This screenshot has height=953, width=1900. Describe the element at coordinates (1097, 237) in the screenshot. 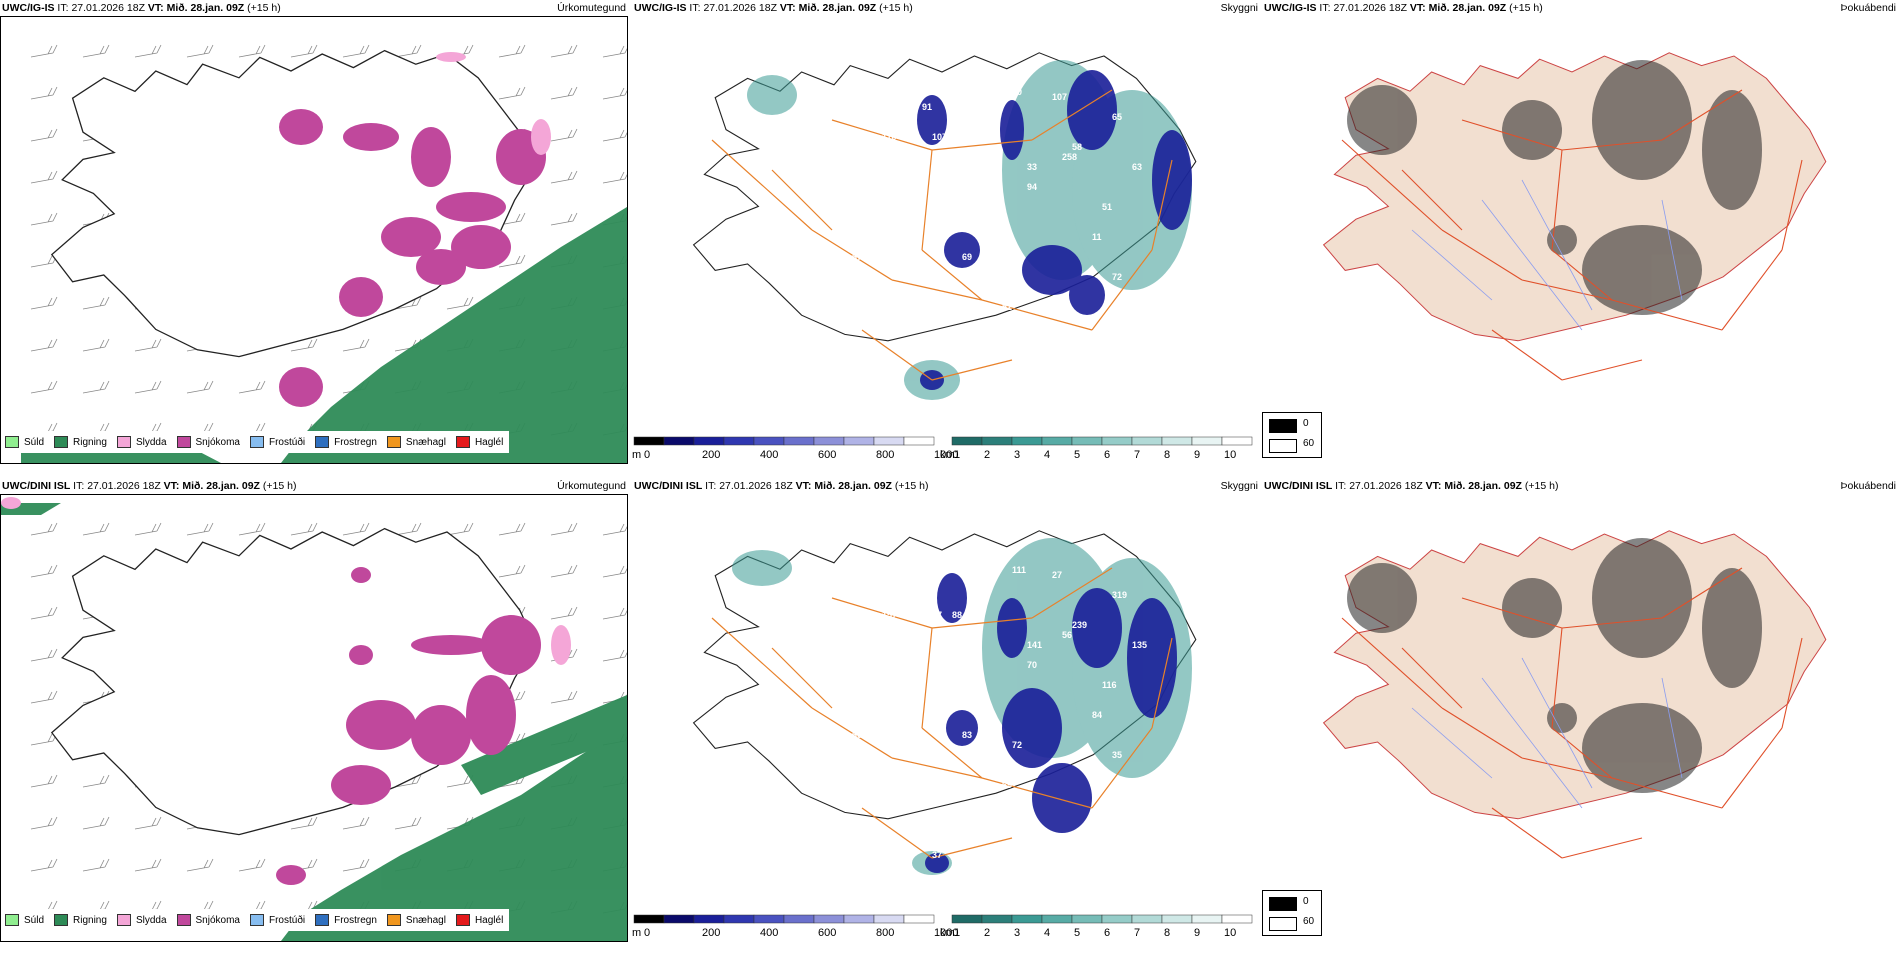

I see `visibility-value-label: 11` at that location.